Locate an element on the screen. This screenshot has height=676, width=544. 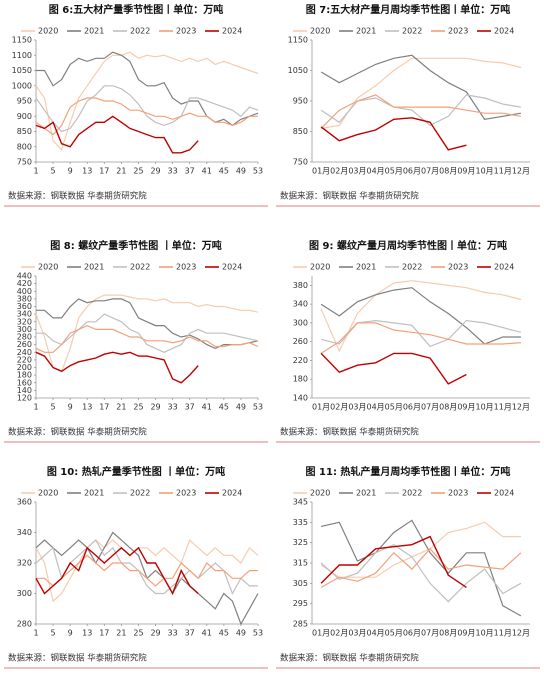
x-tick-label: 45 is located at coordinates (224, 633).